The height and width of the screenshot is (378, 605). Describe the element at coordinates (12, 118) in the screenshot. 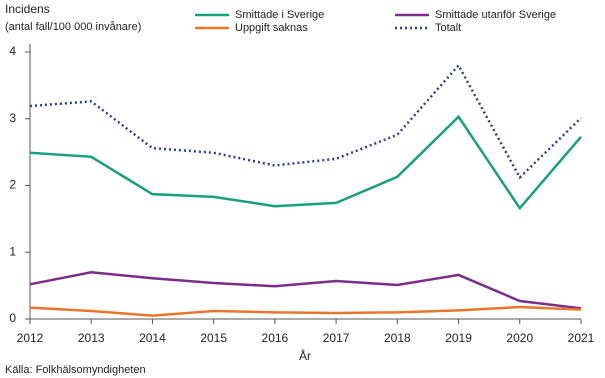

I see `y-tick-label: 3` at that location.